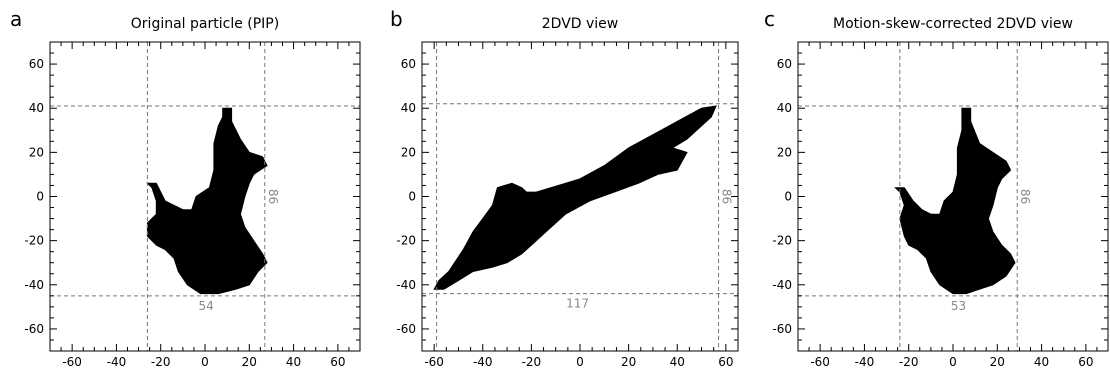  I want to click on panel-title: Motion-skew-corrected 2DVD view, so click(953, 24).